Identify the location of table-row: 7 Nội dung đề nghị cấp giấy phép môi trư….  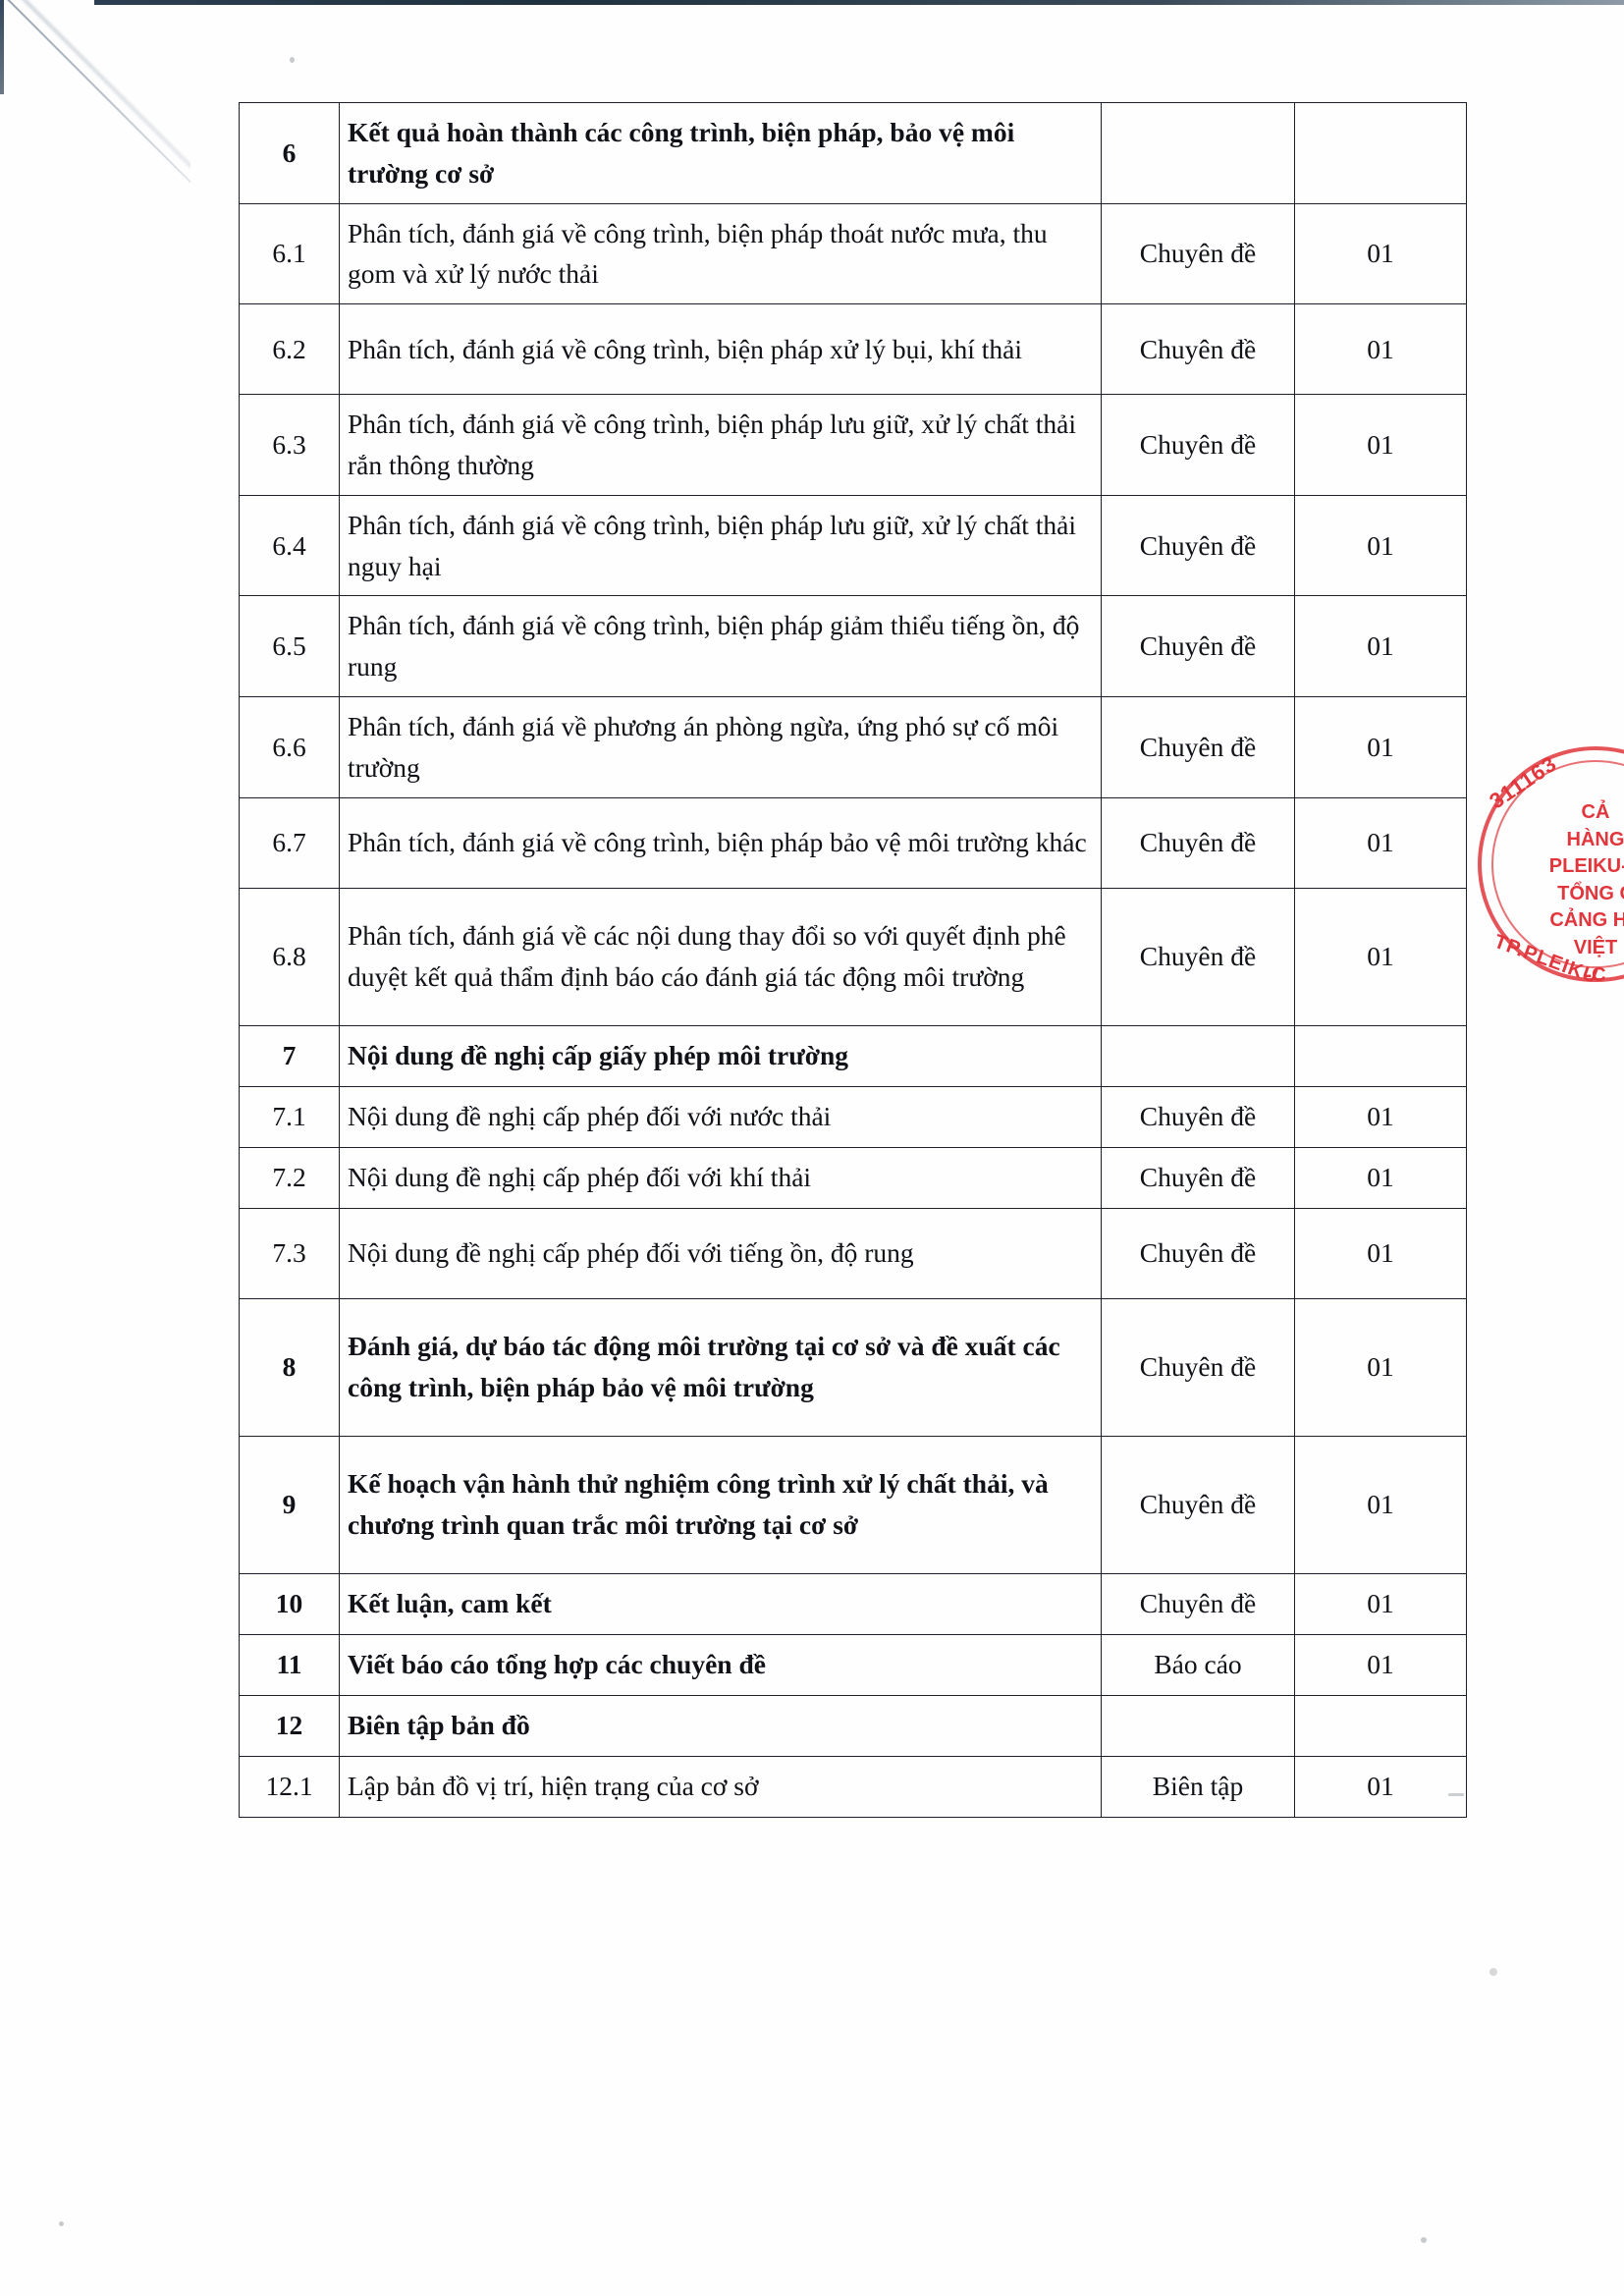
(853, 1055).